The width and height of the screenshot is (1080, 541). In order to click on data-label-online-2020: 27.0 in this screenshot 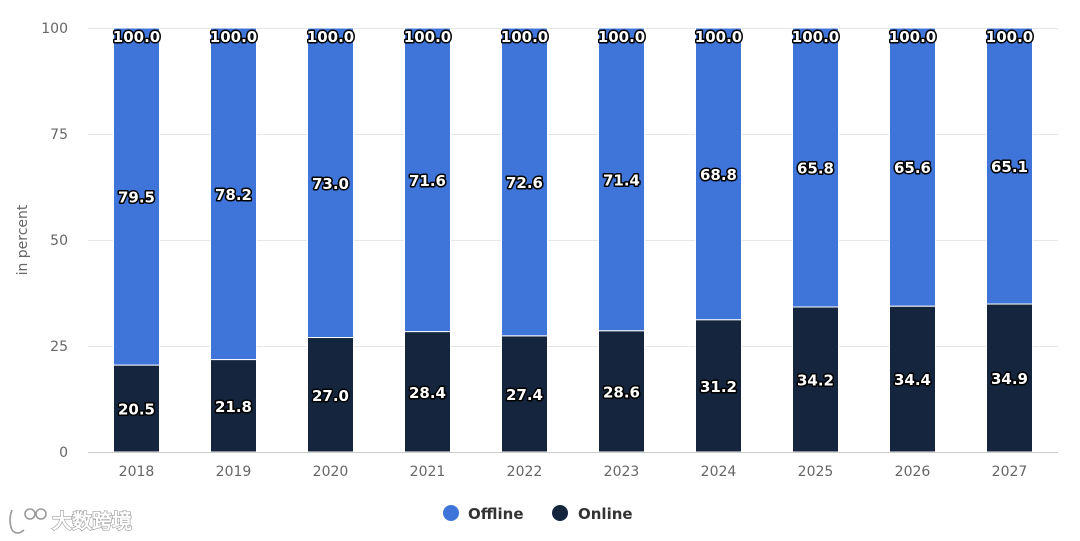, I will do `click(330, 396)`.